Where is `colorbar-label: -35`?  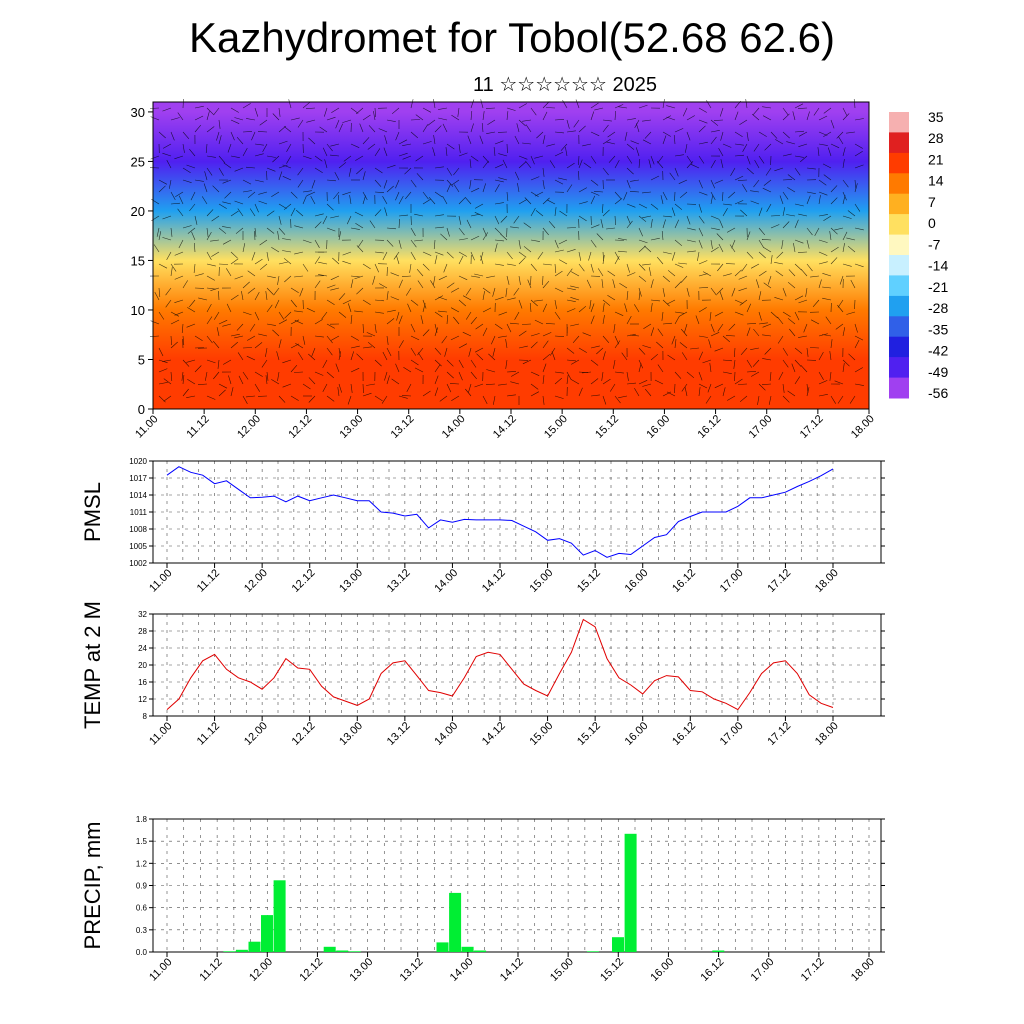 colorbar-label: -35 is located at coordinates (938, 329).